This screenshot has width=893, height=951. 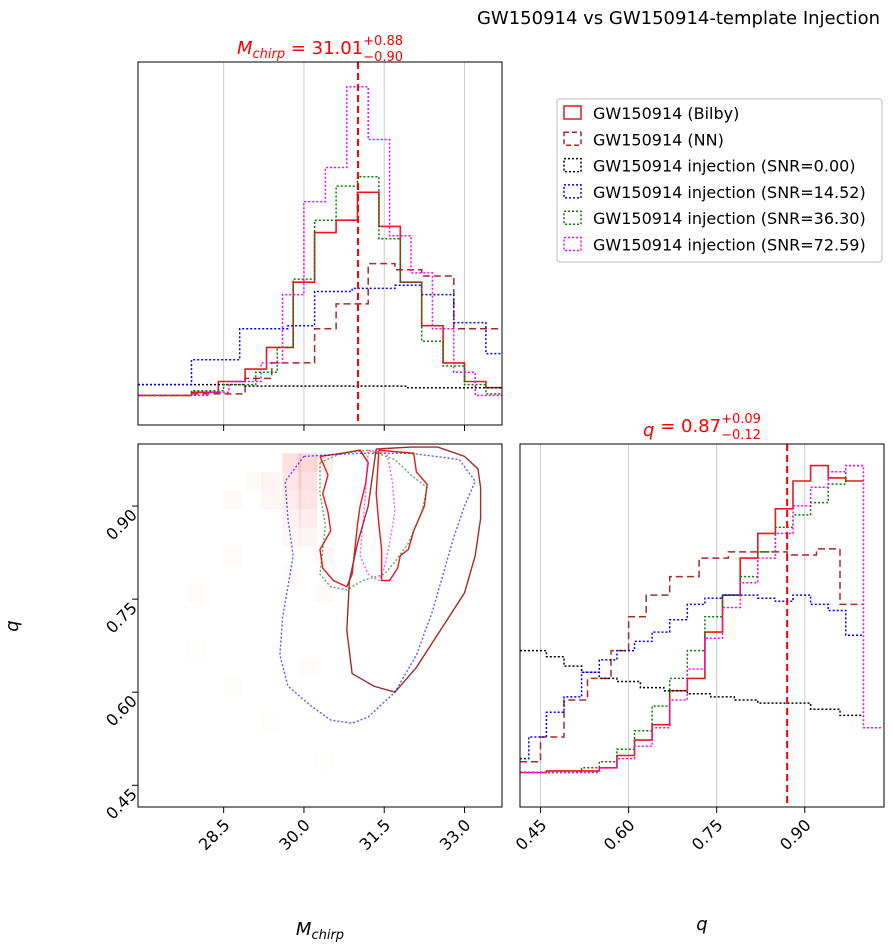 I want to click on legend-label: GW150914 injection (SNR=0.00), so click(x=724, y=166).